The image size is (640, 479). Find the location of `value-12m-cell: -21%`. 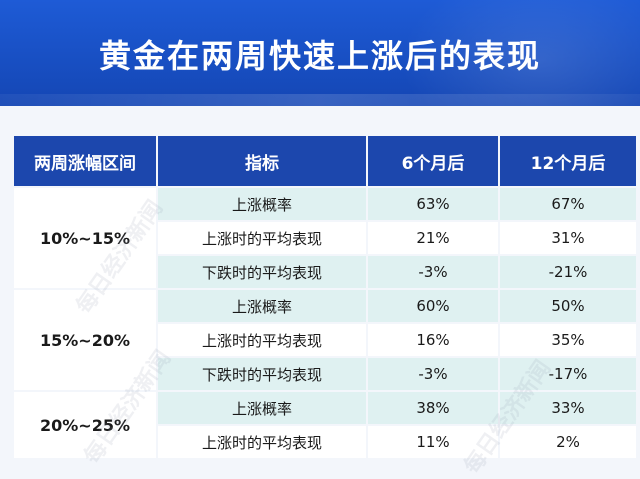

value-12m-cell: -21% is located at coordinates (568, 272).